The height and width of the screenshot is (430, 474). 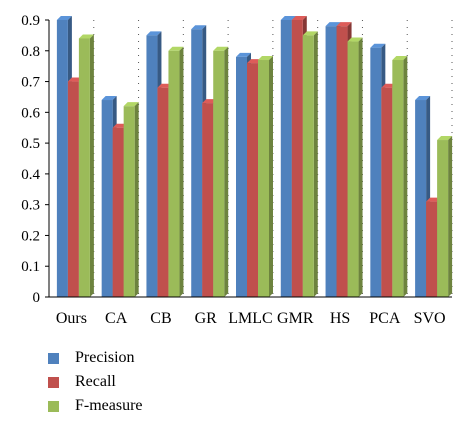 What do you see at coordinates (421, 199) in the screenshot?
I see `bar-precision-svo-front` at bounding box center [421, 199].